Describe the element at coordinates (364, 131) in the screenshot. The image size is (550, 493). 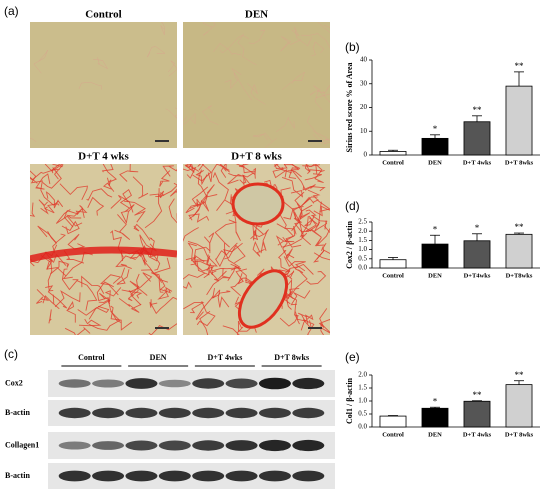
I see `y-tick-label: 10` at that location.